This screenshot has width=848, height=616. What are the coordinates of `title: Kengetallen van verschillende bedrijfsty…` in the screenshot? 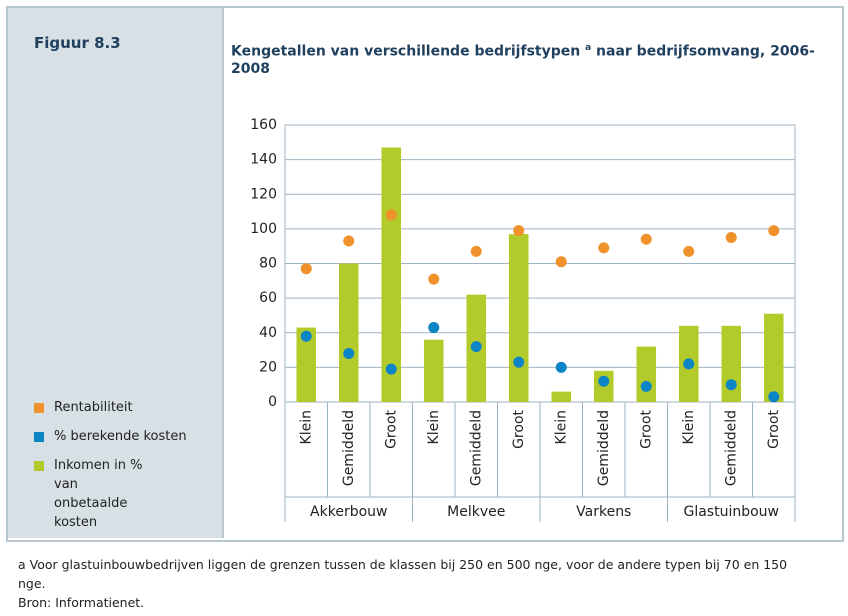 It's located at (406, 51).